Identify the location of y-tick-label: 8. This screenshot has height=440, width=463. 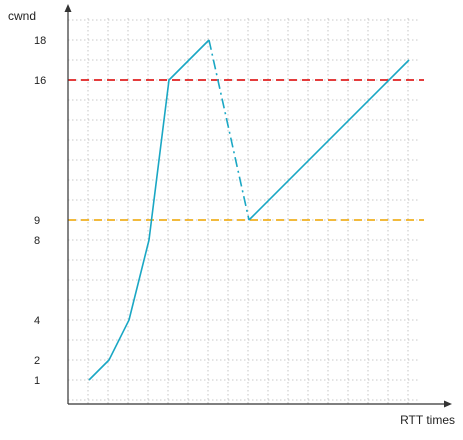
(37, 241).